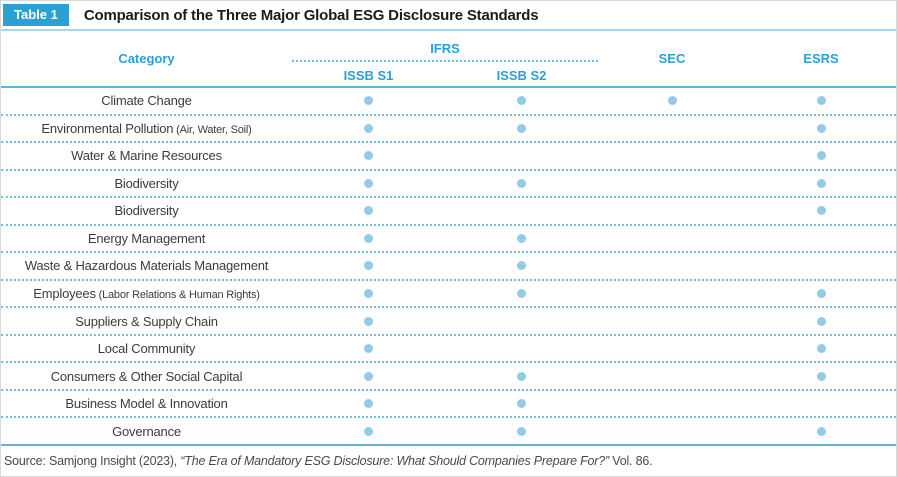 The image size is (897, 477). Describe the element at coordinates (146, 321) in the screenshot. I see `category-label: Suppliers & Supply Chain` at that location.